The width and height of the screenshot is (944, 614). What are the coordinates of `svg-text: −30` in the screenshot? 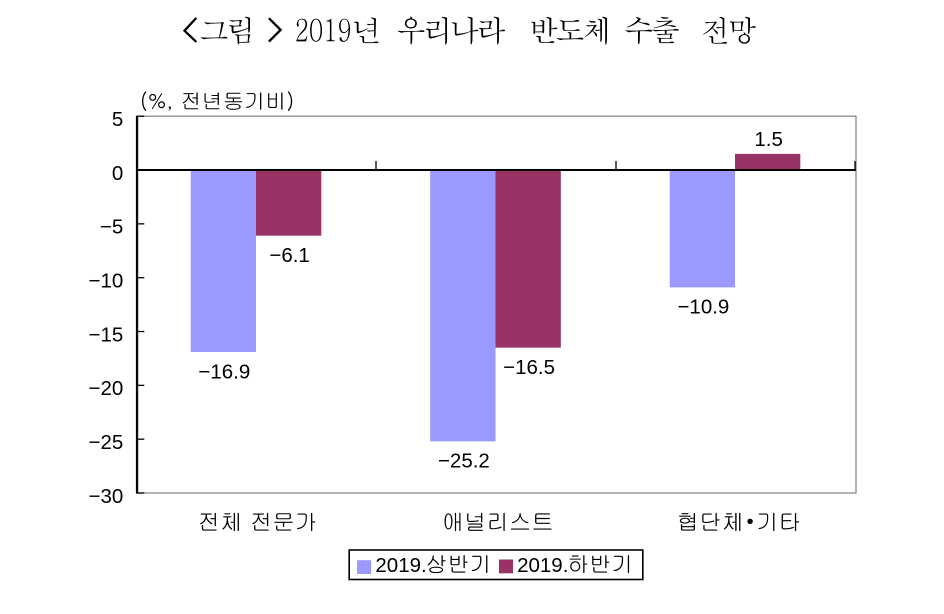 It's located at (106, 496).